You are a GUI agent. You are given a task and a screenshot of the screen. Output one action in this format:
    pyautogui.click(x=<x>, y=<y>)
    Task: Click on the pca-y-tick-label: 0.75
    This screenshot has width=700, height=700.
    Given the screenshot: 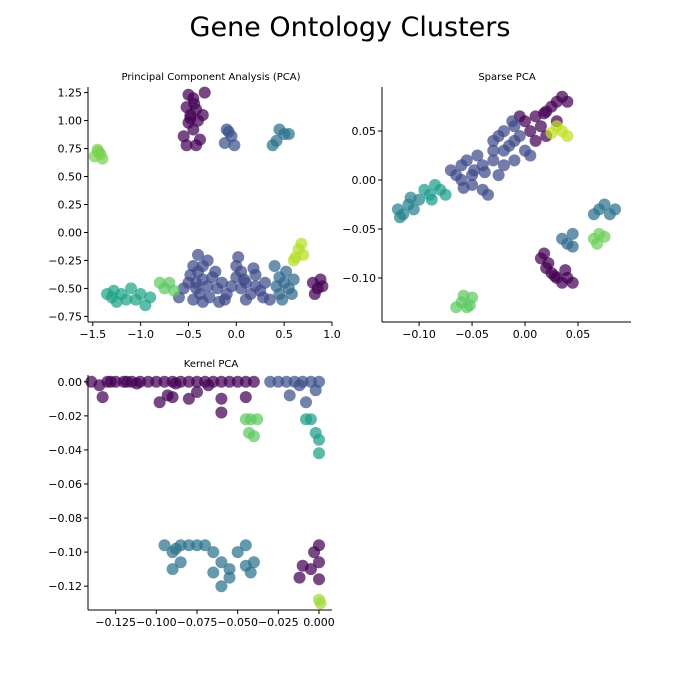 What is the action you would take?
    pyautogui.click(x=70, y=149)
    